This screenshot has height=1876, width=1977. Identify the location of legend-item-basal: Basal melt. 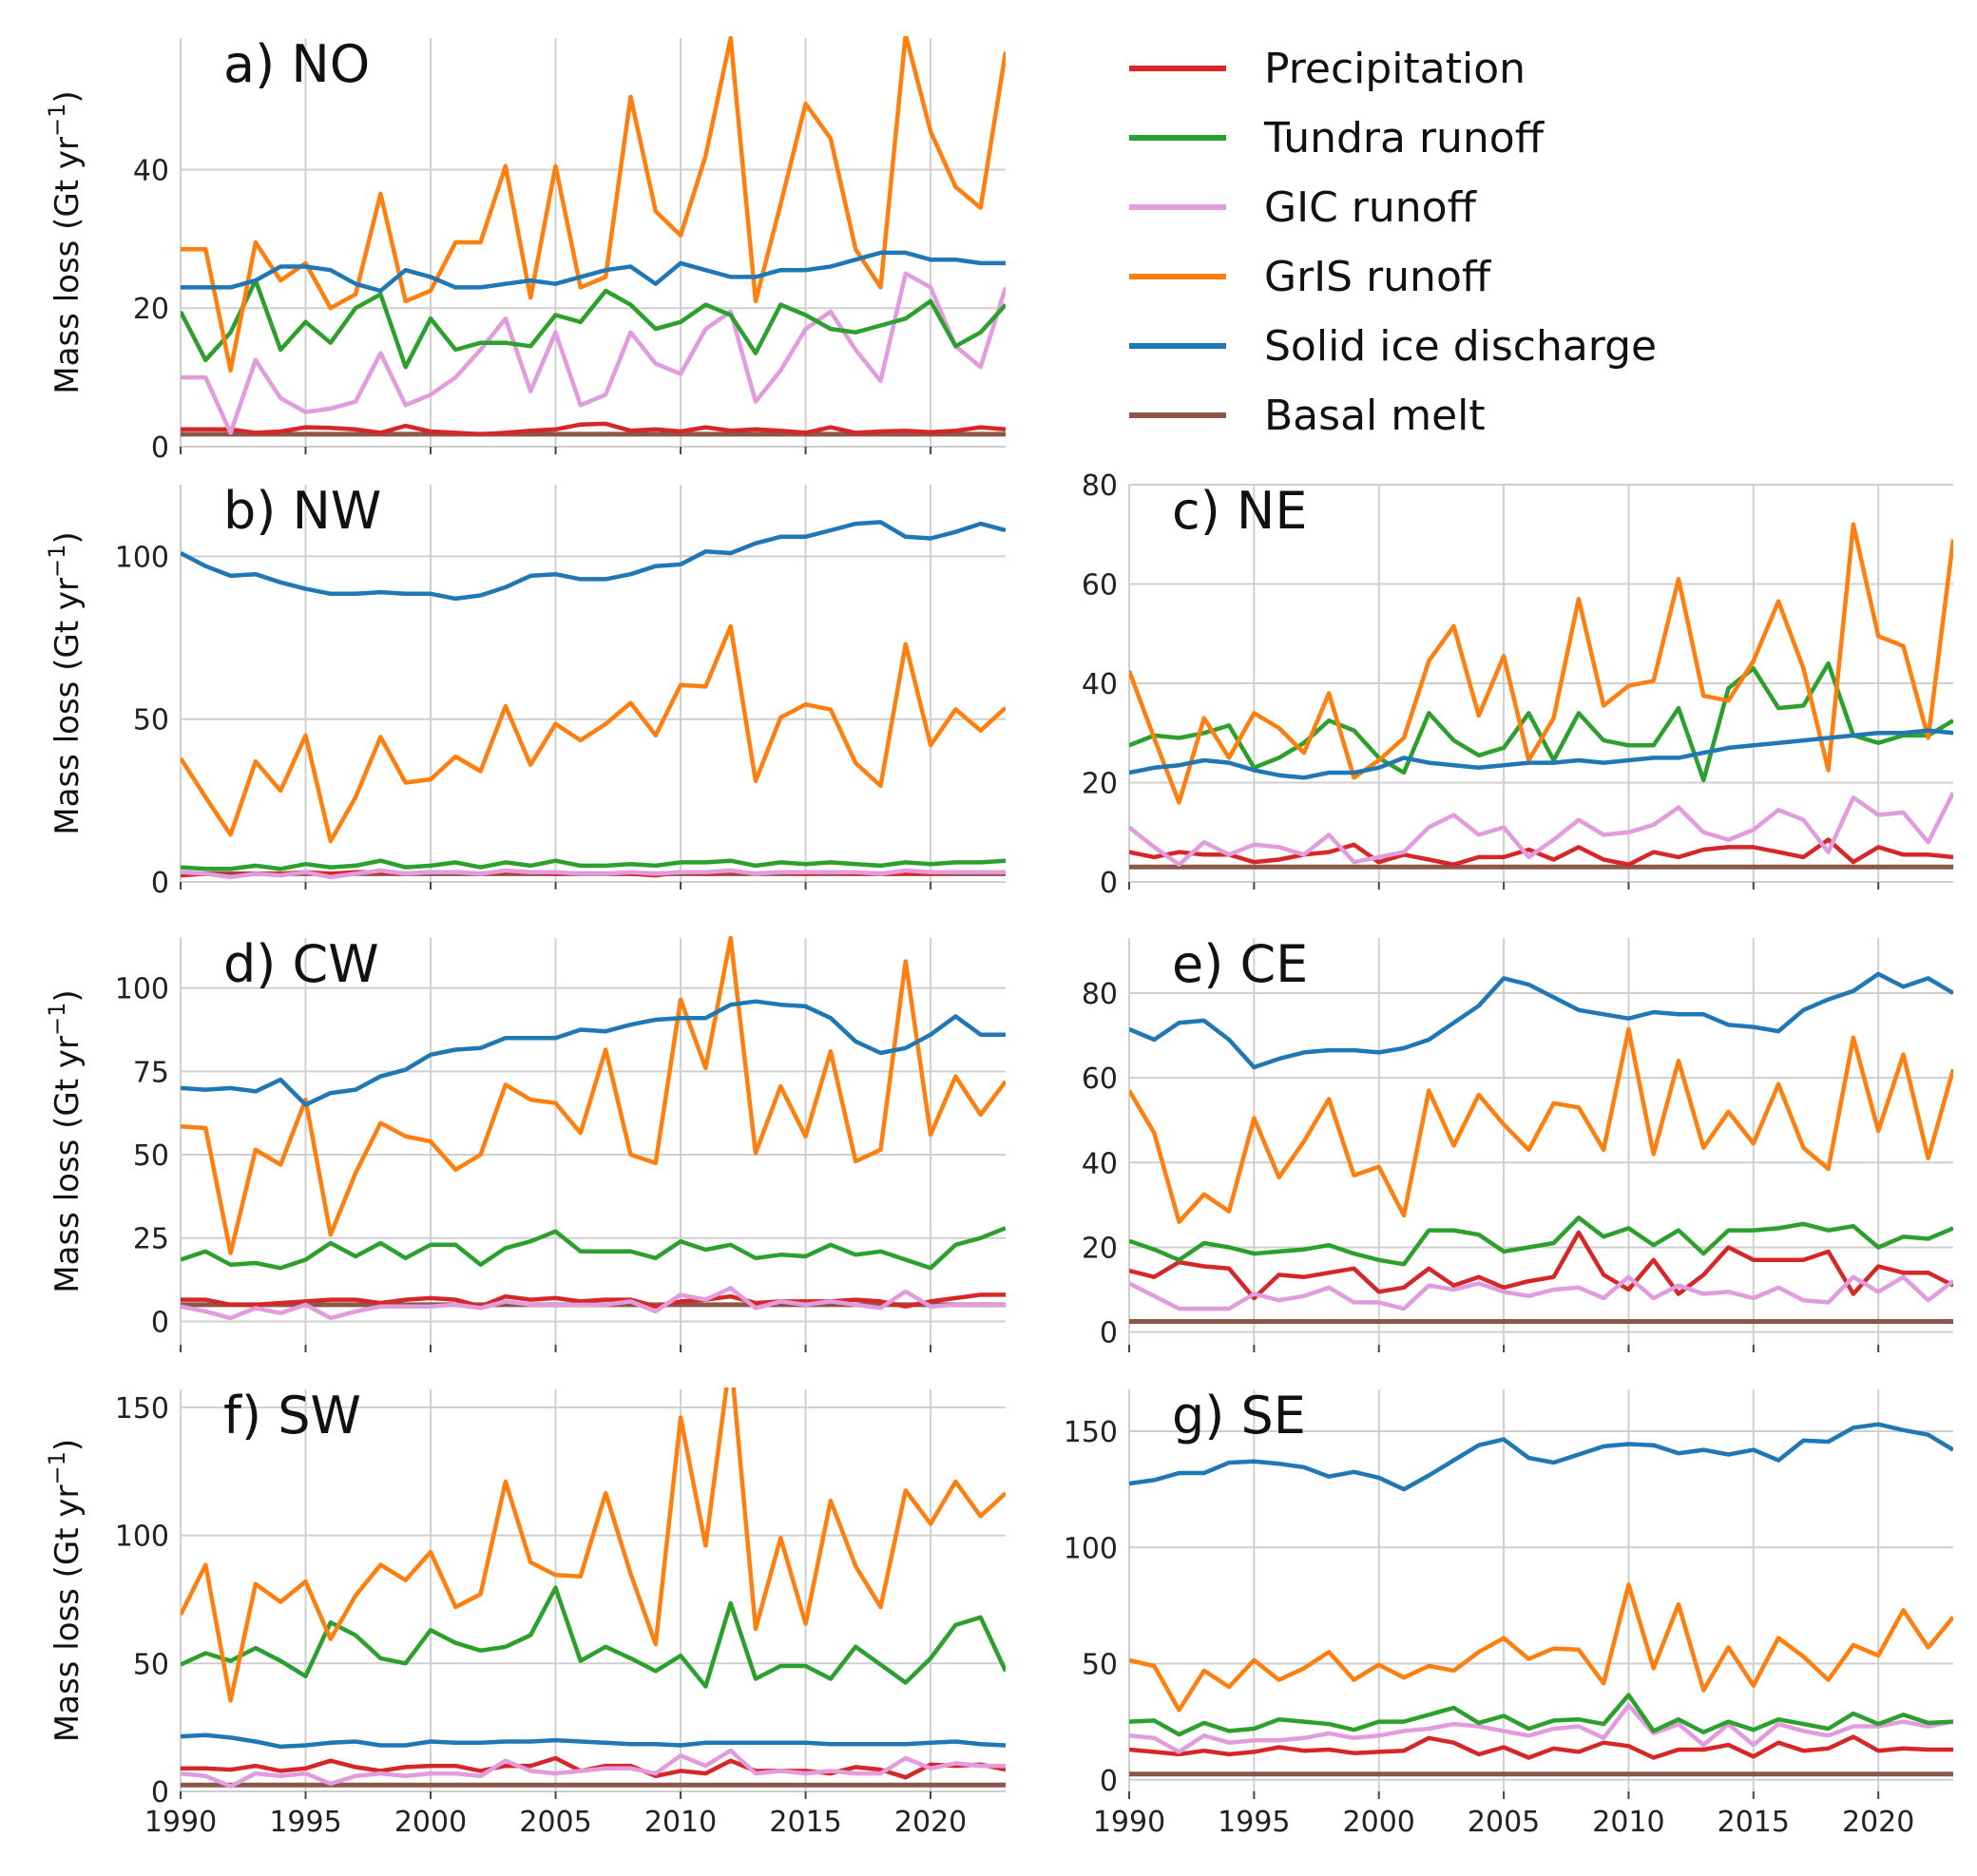
(1307, 416).